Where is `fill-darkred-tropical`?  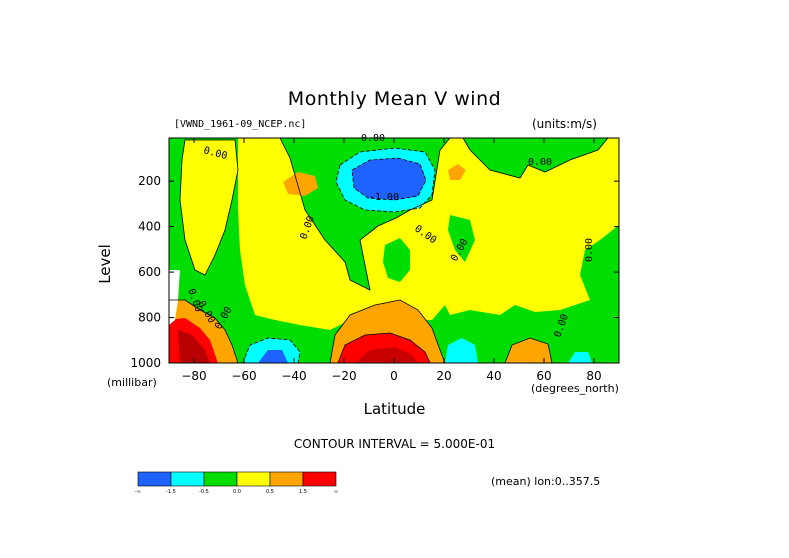
fill-darkred-tropical is located at coordinates (386, 355).